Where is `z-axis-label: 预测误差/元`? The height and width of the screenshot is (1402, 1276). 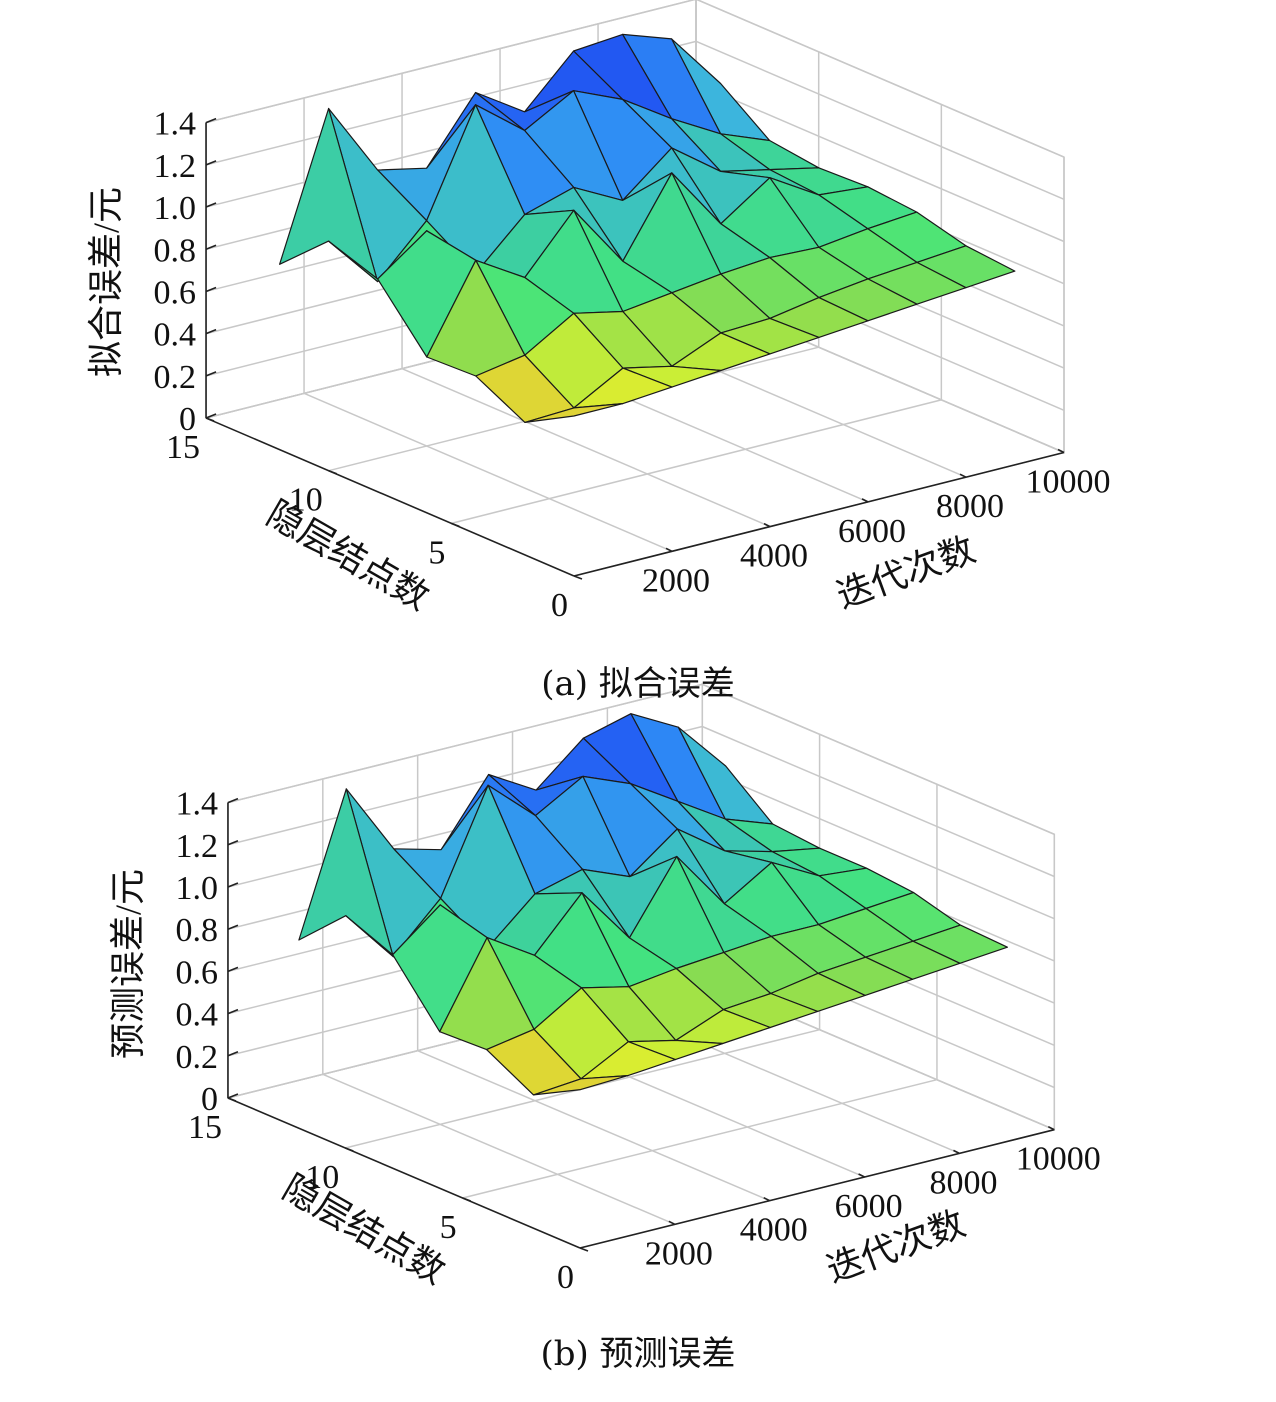 z-axis-label: 预测误差/元 is located at coordinates (128, 964).